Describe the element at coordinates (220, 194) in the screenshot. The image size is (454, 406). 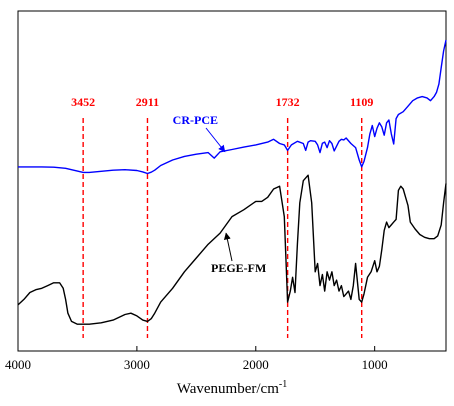
I see `series-annotations: CR-PCE PEGE-FM` at that location.